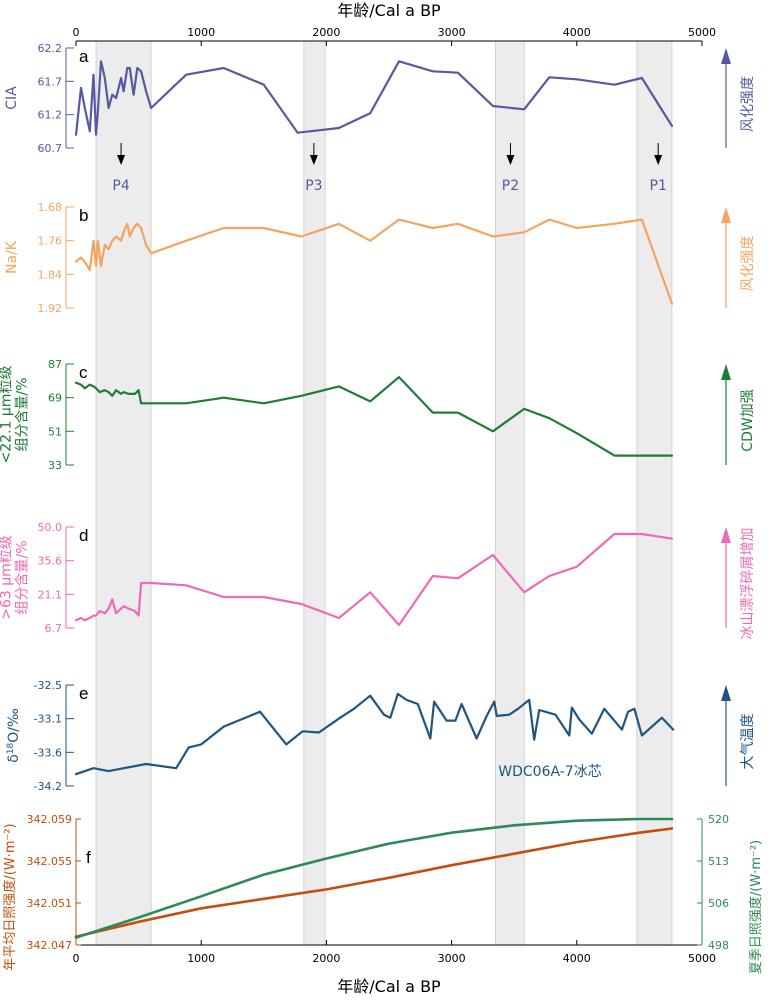  Describe the element at coordinates (50, 148) in the screenshot. I see `y-tick-label-a: 60.7` at that location.